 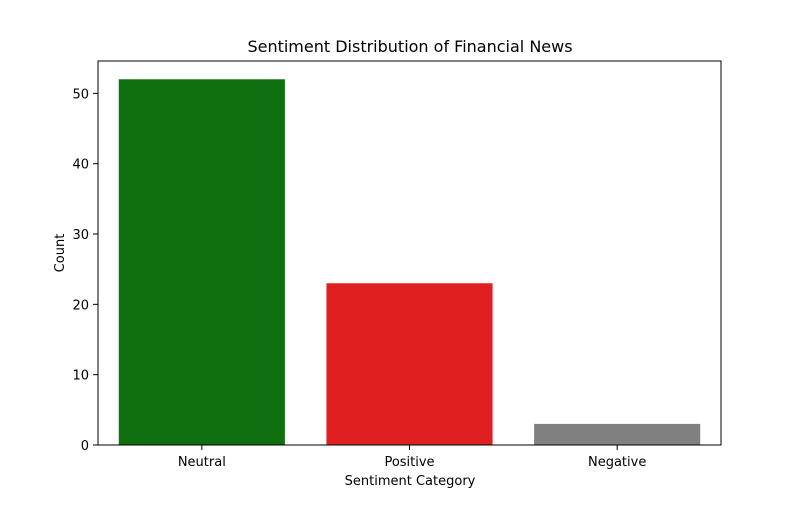 What do you see at coordinates (617, 462) in the screenshot?
I see `x-tick-label: Negative` at bounding box center [617, 462].